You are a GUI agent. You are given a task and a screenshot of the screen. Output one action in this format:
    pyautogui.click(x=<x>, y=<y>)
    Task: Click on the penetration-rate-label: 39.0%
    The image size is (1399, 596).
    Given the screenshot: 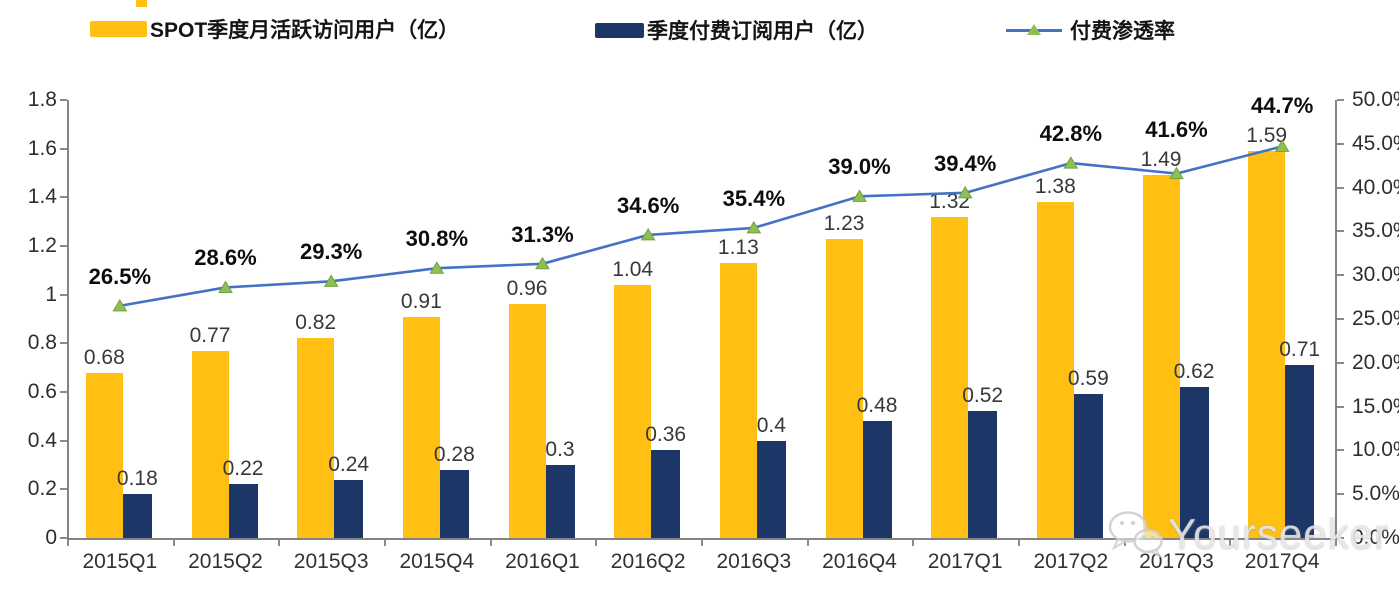 What is the action you would take?
    pyautogui.click(x=859, y=167)
    